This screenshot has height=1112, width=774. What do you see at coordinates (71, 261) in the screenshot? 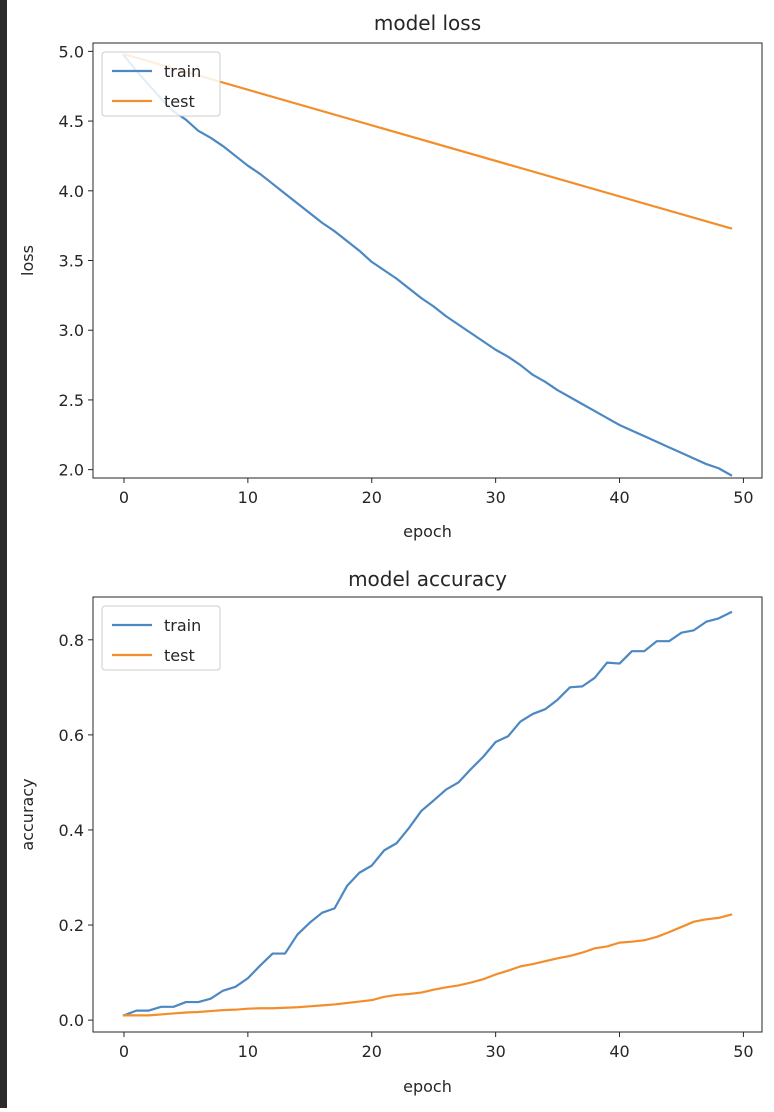
I see `y-tick-label: 3.5` at bounding box center [71, 261].